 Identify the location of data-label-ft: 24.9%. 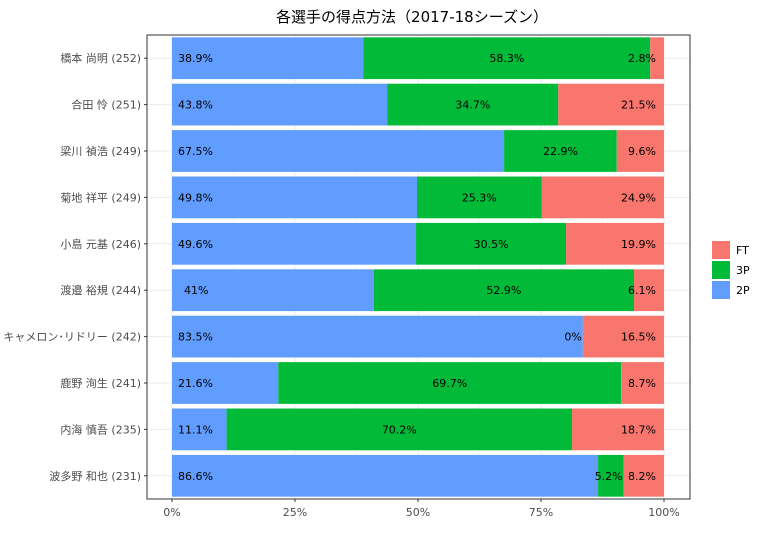
(638, 197).